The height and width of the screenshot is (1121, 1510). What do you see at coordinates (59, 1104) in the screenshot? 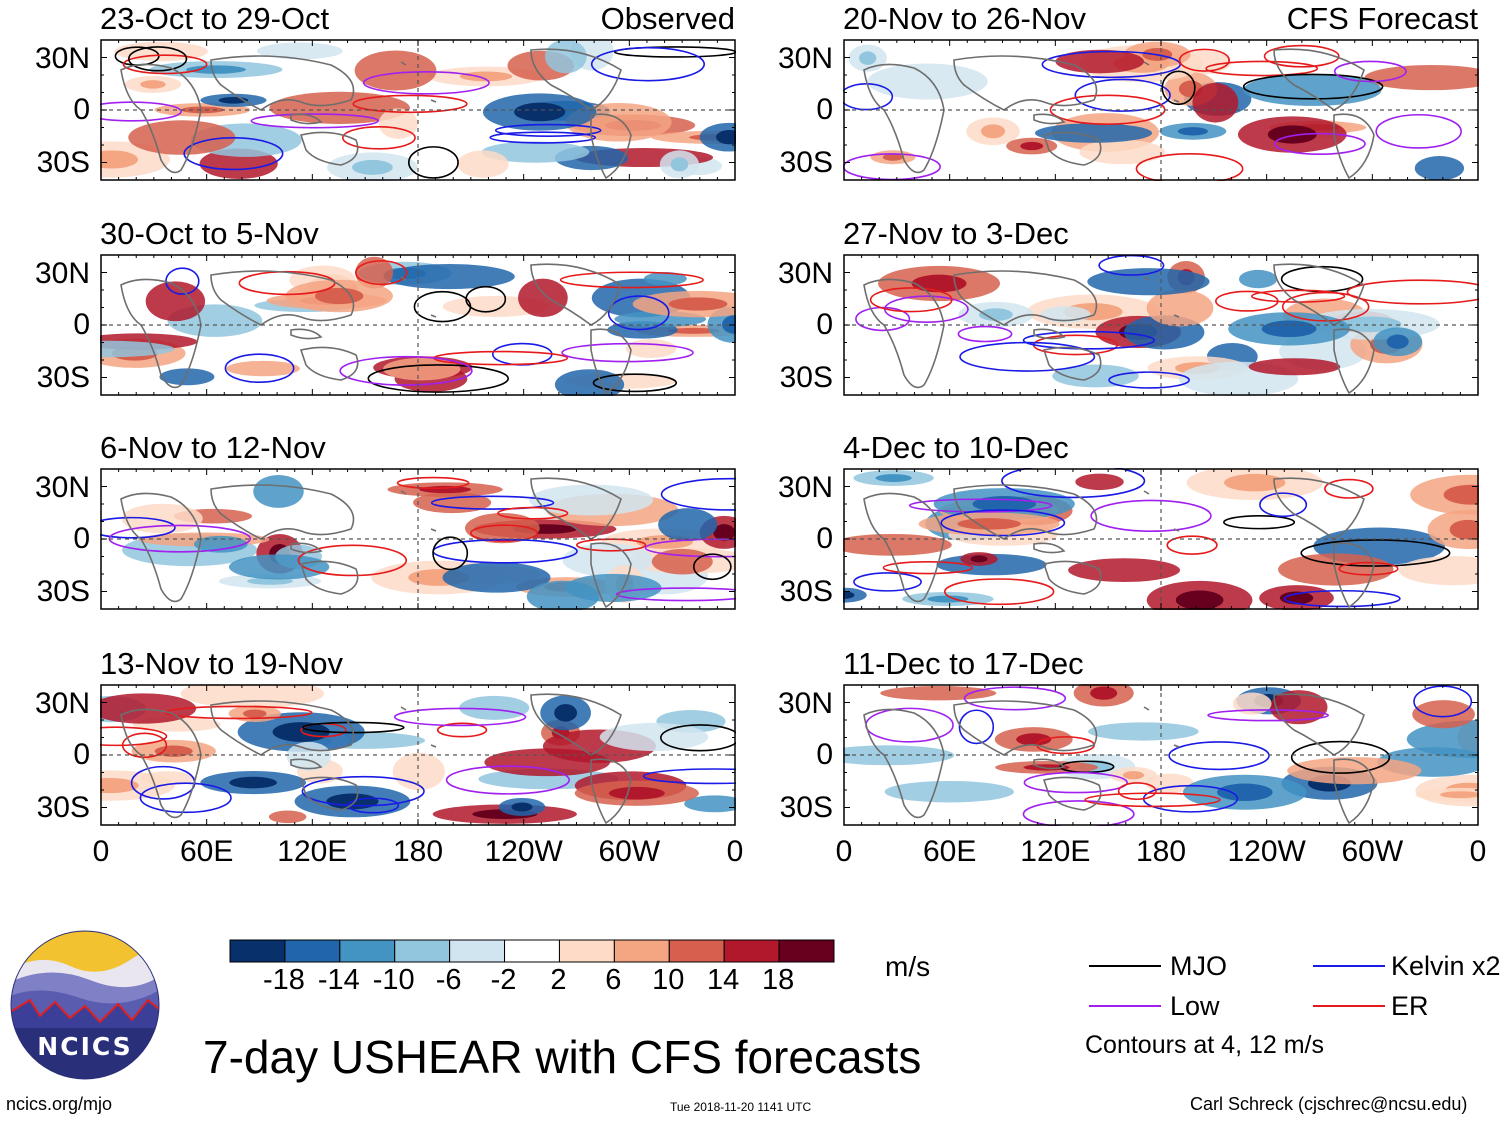
I see `site-url: ncics.org/mjo` at bounding box center [59, 1104].